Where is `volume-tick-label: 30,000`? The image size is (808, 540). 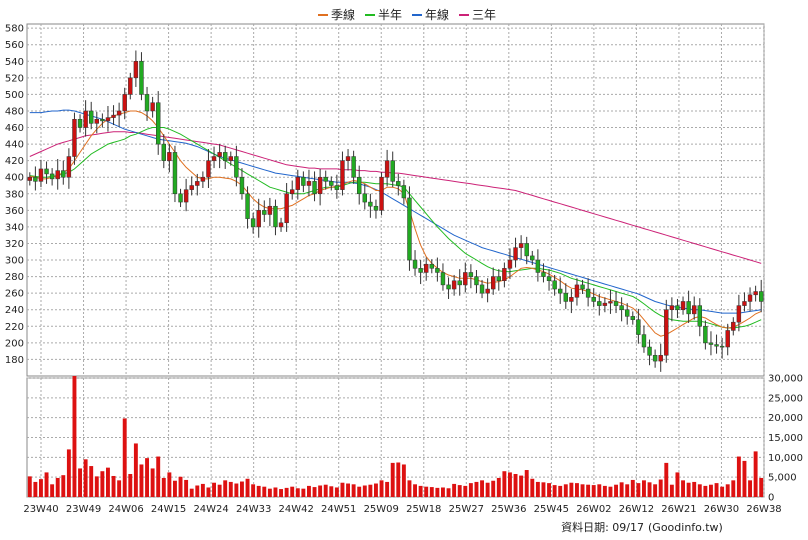 volume-tick-label: 30,000 is located at coordinates (785, 379).